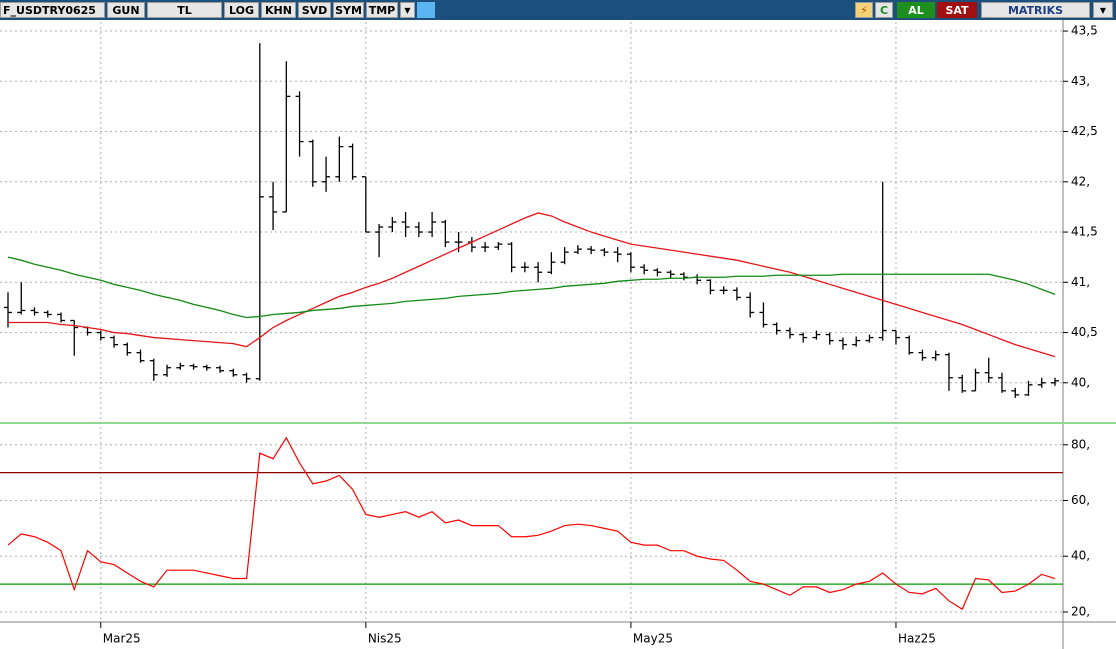  I want to click on x-tick-label: Haz25, so click(917, 639).